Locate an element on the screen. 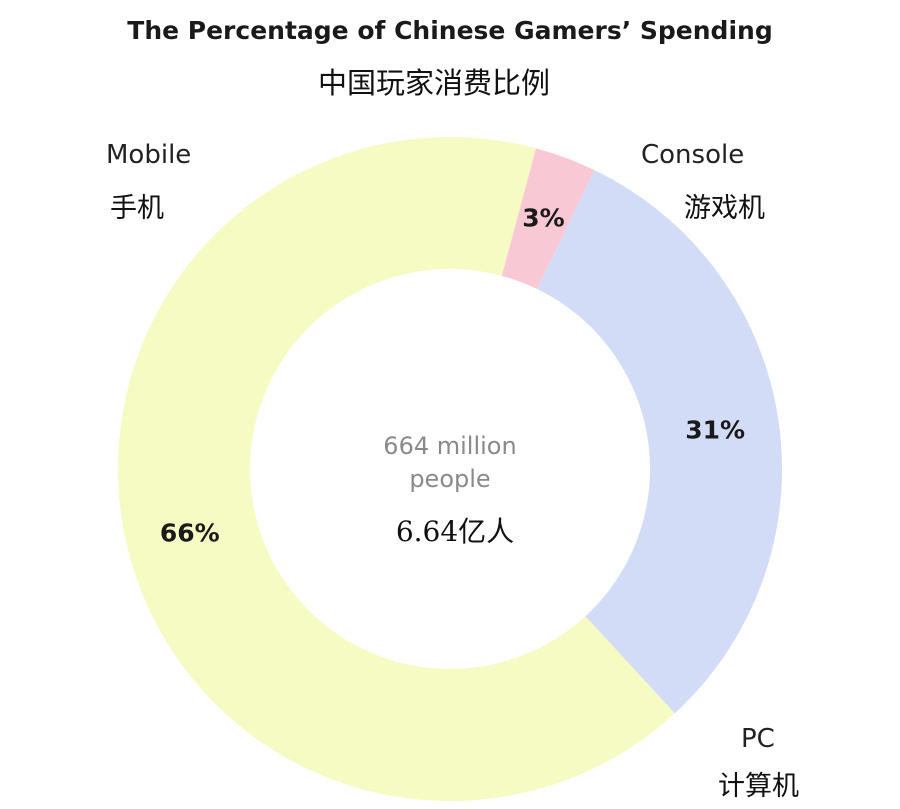  data-label-pc: 31% is located at coordinates (715, 429).